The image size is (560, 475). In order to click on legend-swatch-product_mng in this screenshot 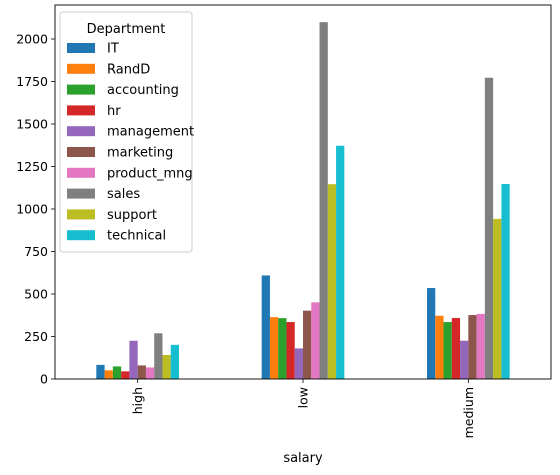, I will do `click(81, 172)`.